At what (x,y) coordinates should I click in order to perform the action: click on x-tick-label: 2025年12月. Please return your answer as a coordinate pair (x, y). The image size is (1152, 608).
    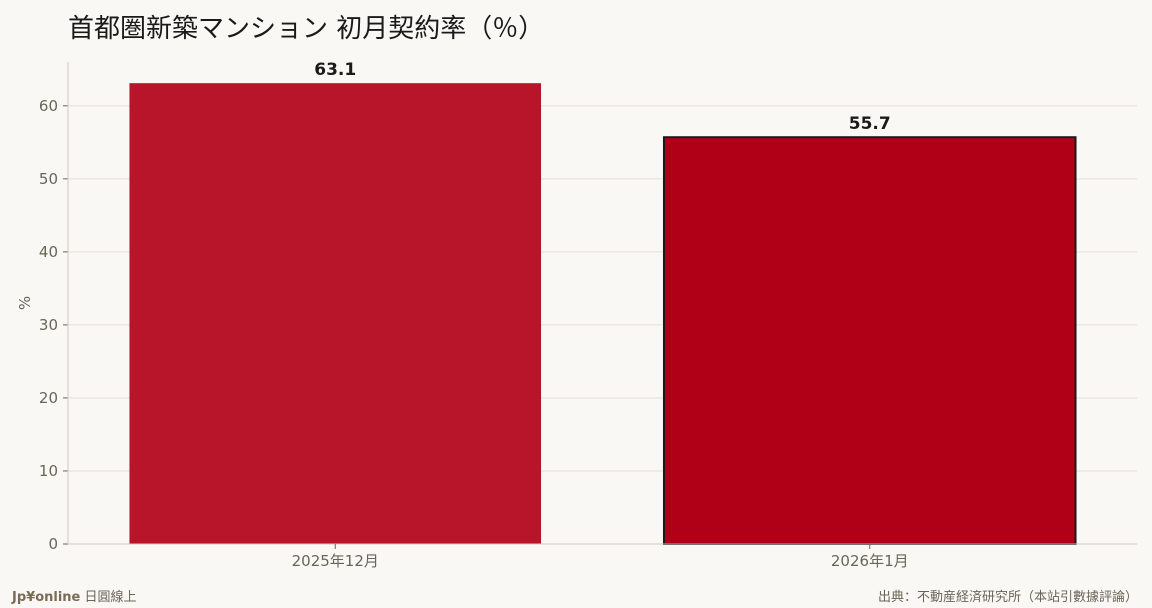
    Looking at the image, I should click on (335, 561).